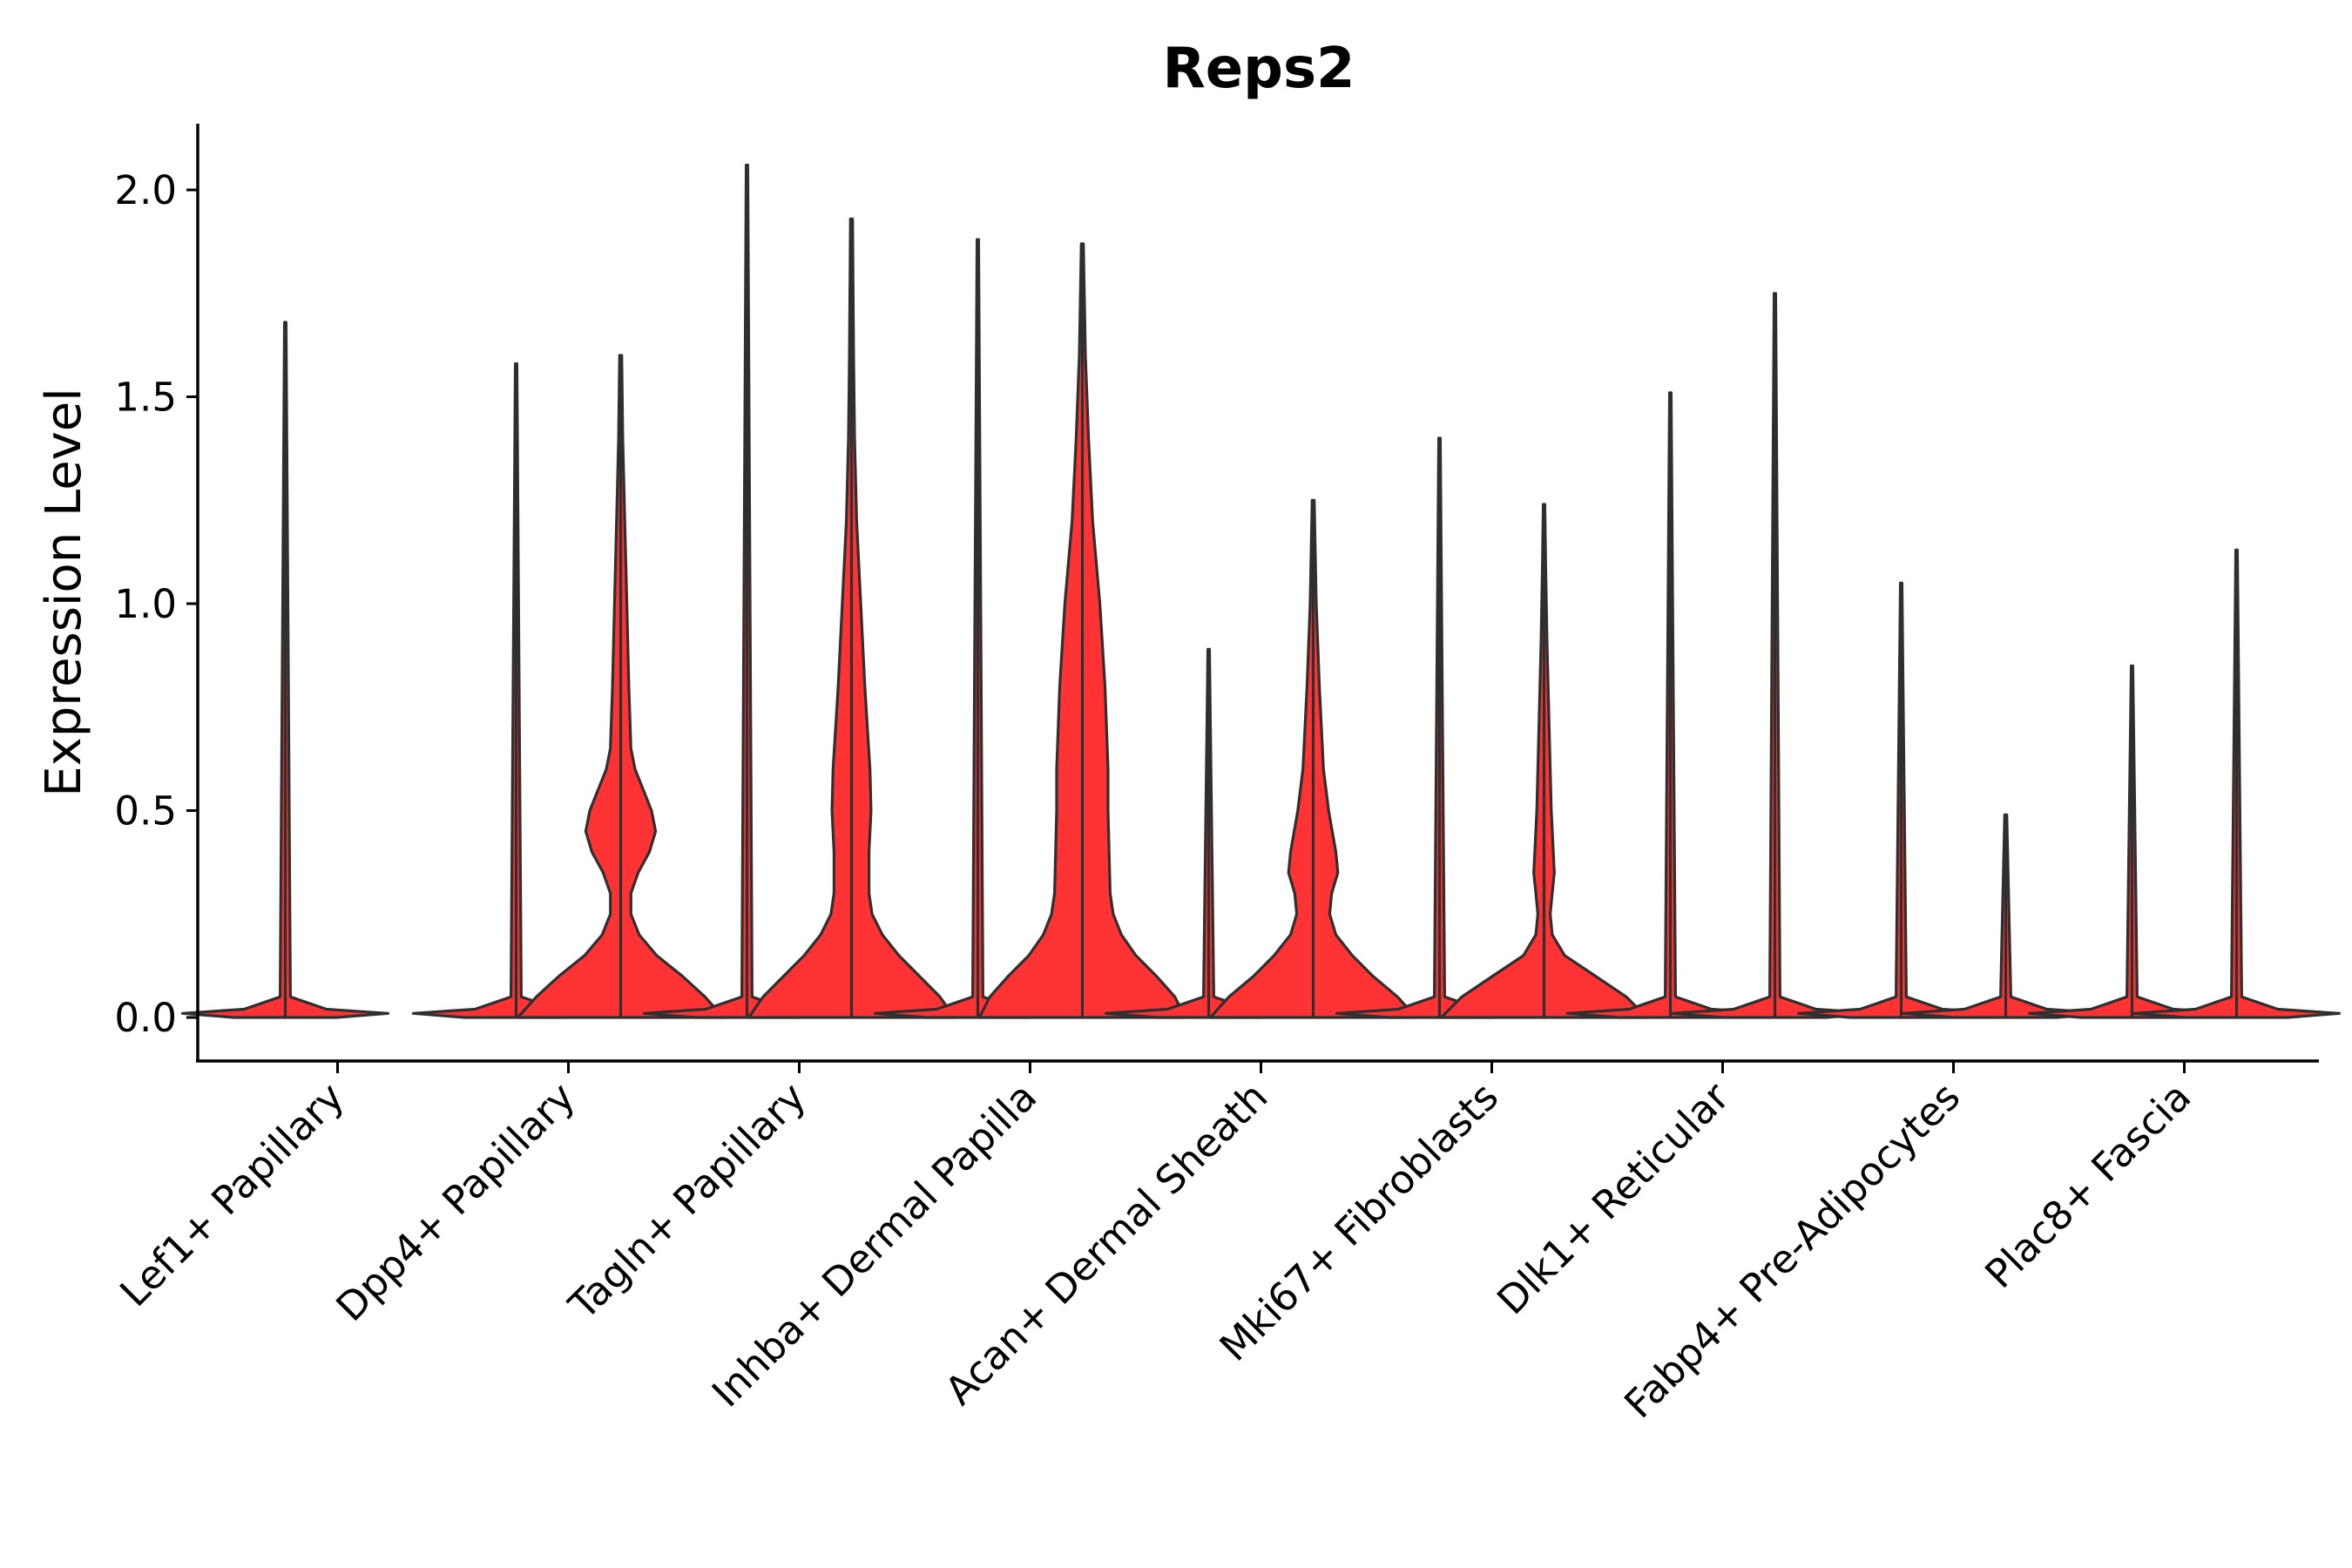 The image size is (2352, 1568). What do you see at coordinates (232, 1194) in the screenshot?
I see `x-tick-label: Lef1+ Papillary` at bounding box center [232, 1194].